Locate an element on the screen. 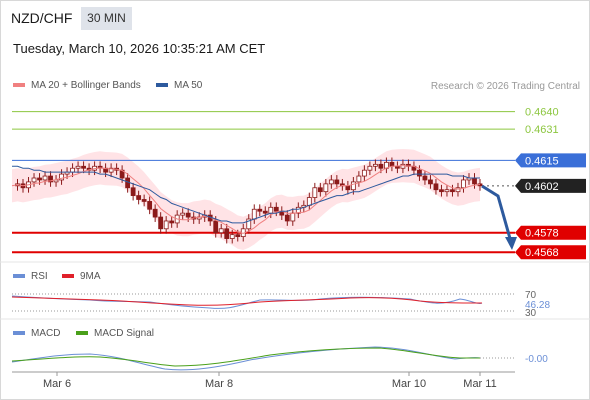 The height and width of the screenshot is (400, 590). legend-macd-label: MACD is located at coordinates (46, 333).